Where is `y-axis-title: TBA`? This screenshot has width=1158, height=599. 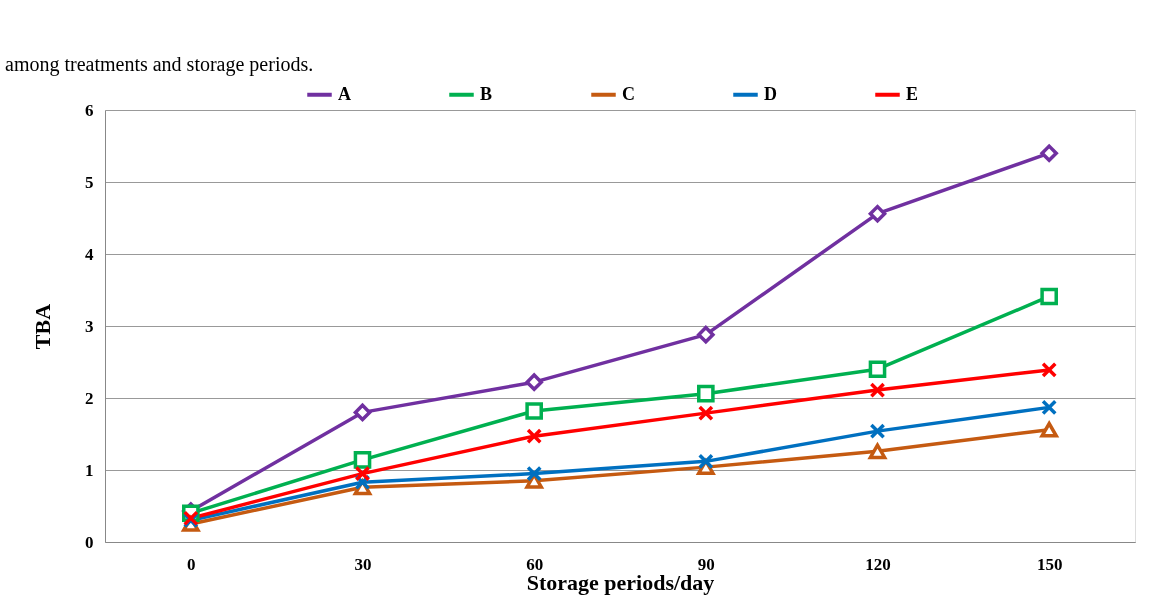
y-axis-title: TBA is located at coordinates (42, 326).